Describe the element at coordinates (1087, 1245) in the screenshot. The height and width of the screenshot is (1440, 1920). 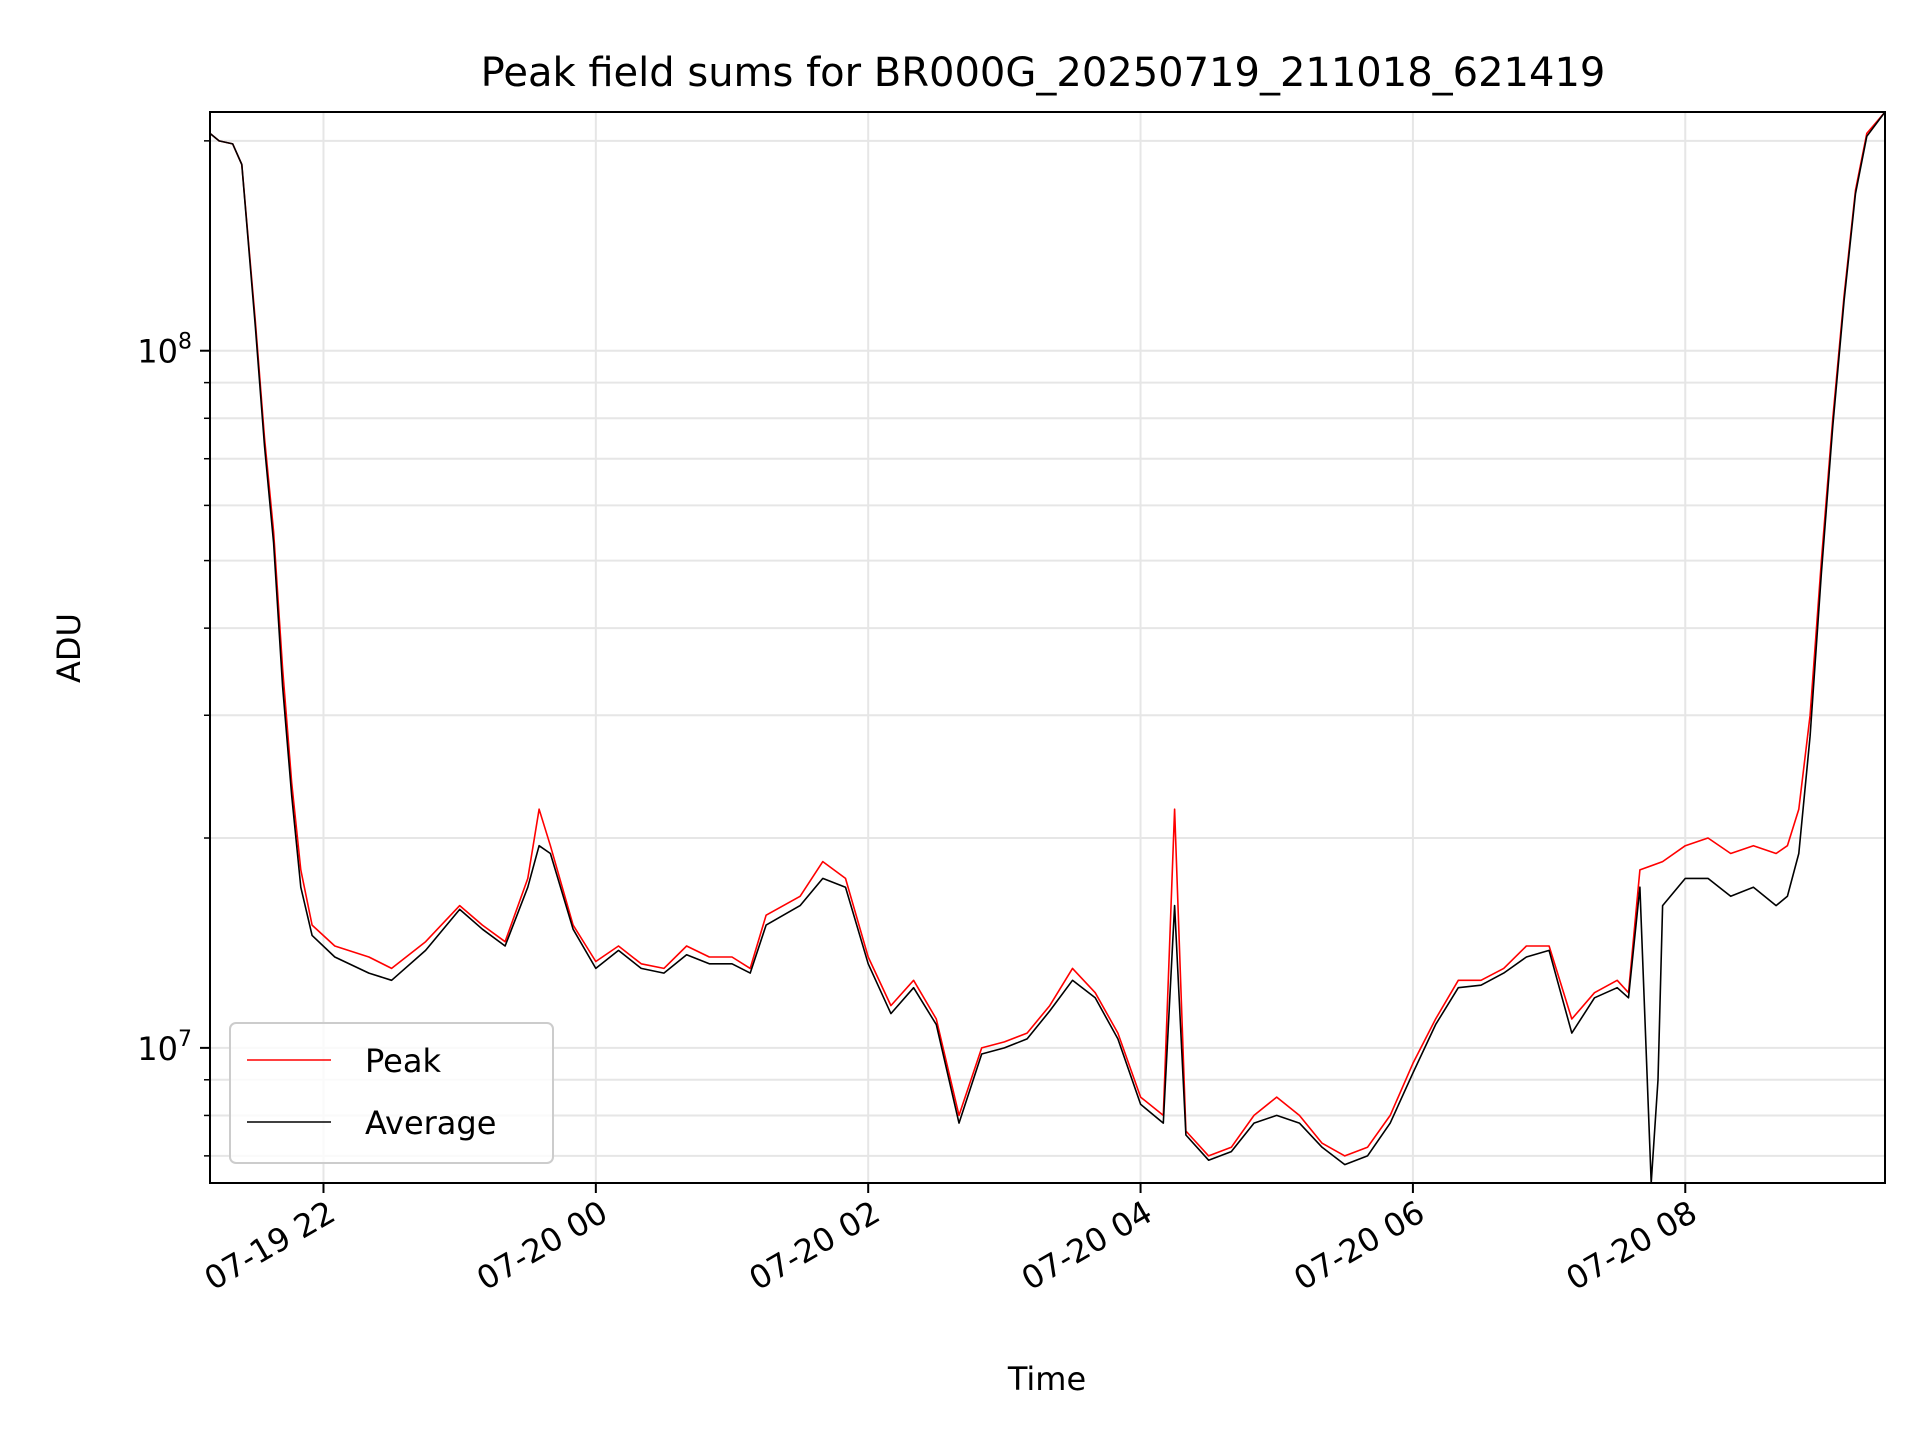
I see `x-tick-label: 07-20 04` at that location.